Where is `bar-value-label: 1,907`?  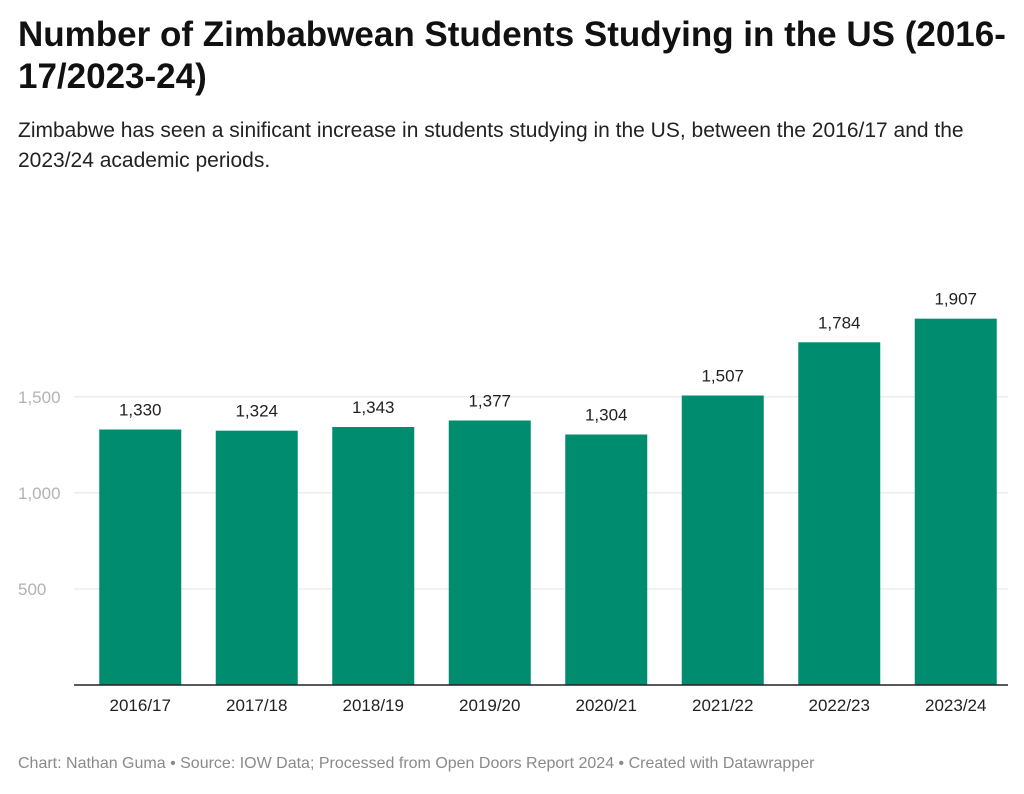
bar-value-label: 1,907 is located at coordinates (955, 299).